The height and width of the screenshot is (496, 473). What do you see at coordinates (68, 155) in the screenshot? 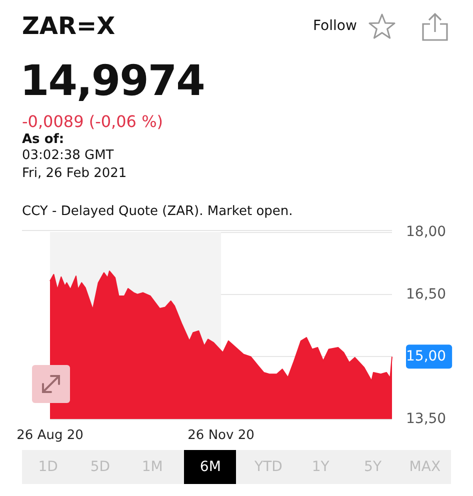
I see `text: 03:02:38 GMT` at bounding box center [68, 155].